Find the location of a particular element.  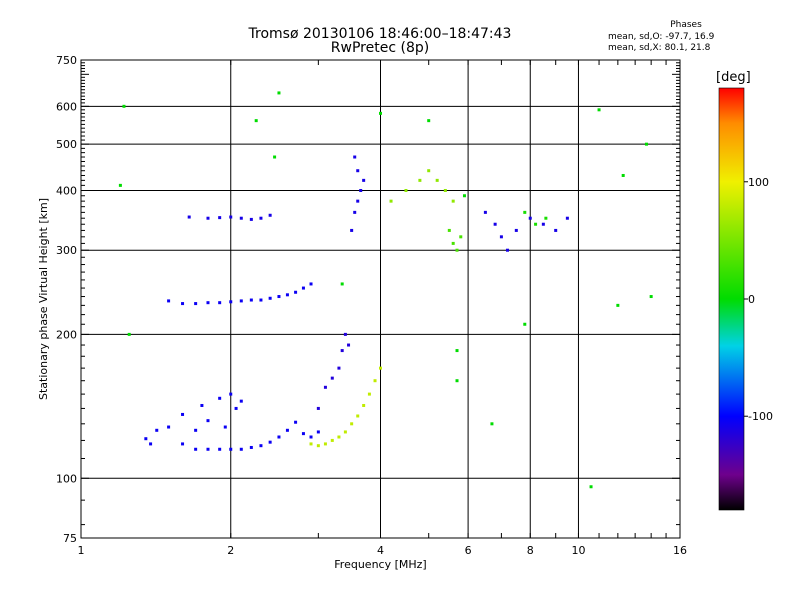

y-tick-label: 600 is located at coordinates (66, 106).